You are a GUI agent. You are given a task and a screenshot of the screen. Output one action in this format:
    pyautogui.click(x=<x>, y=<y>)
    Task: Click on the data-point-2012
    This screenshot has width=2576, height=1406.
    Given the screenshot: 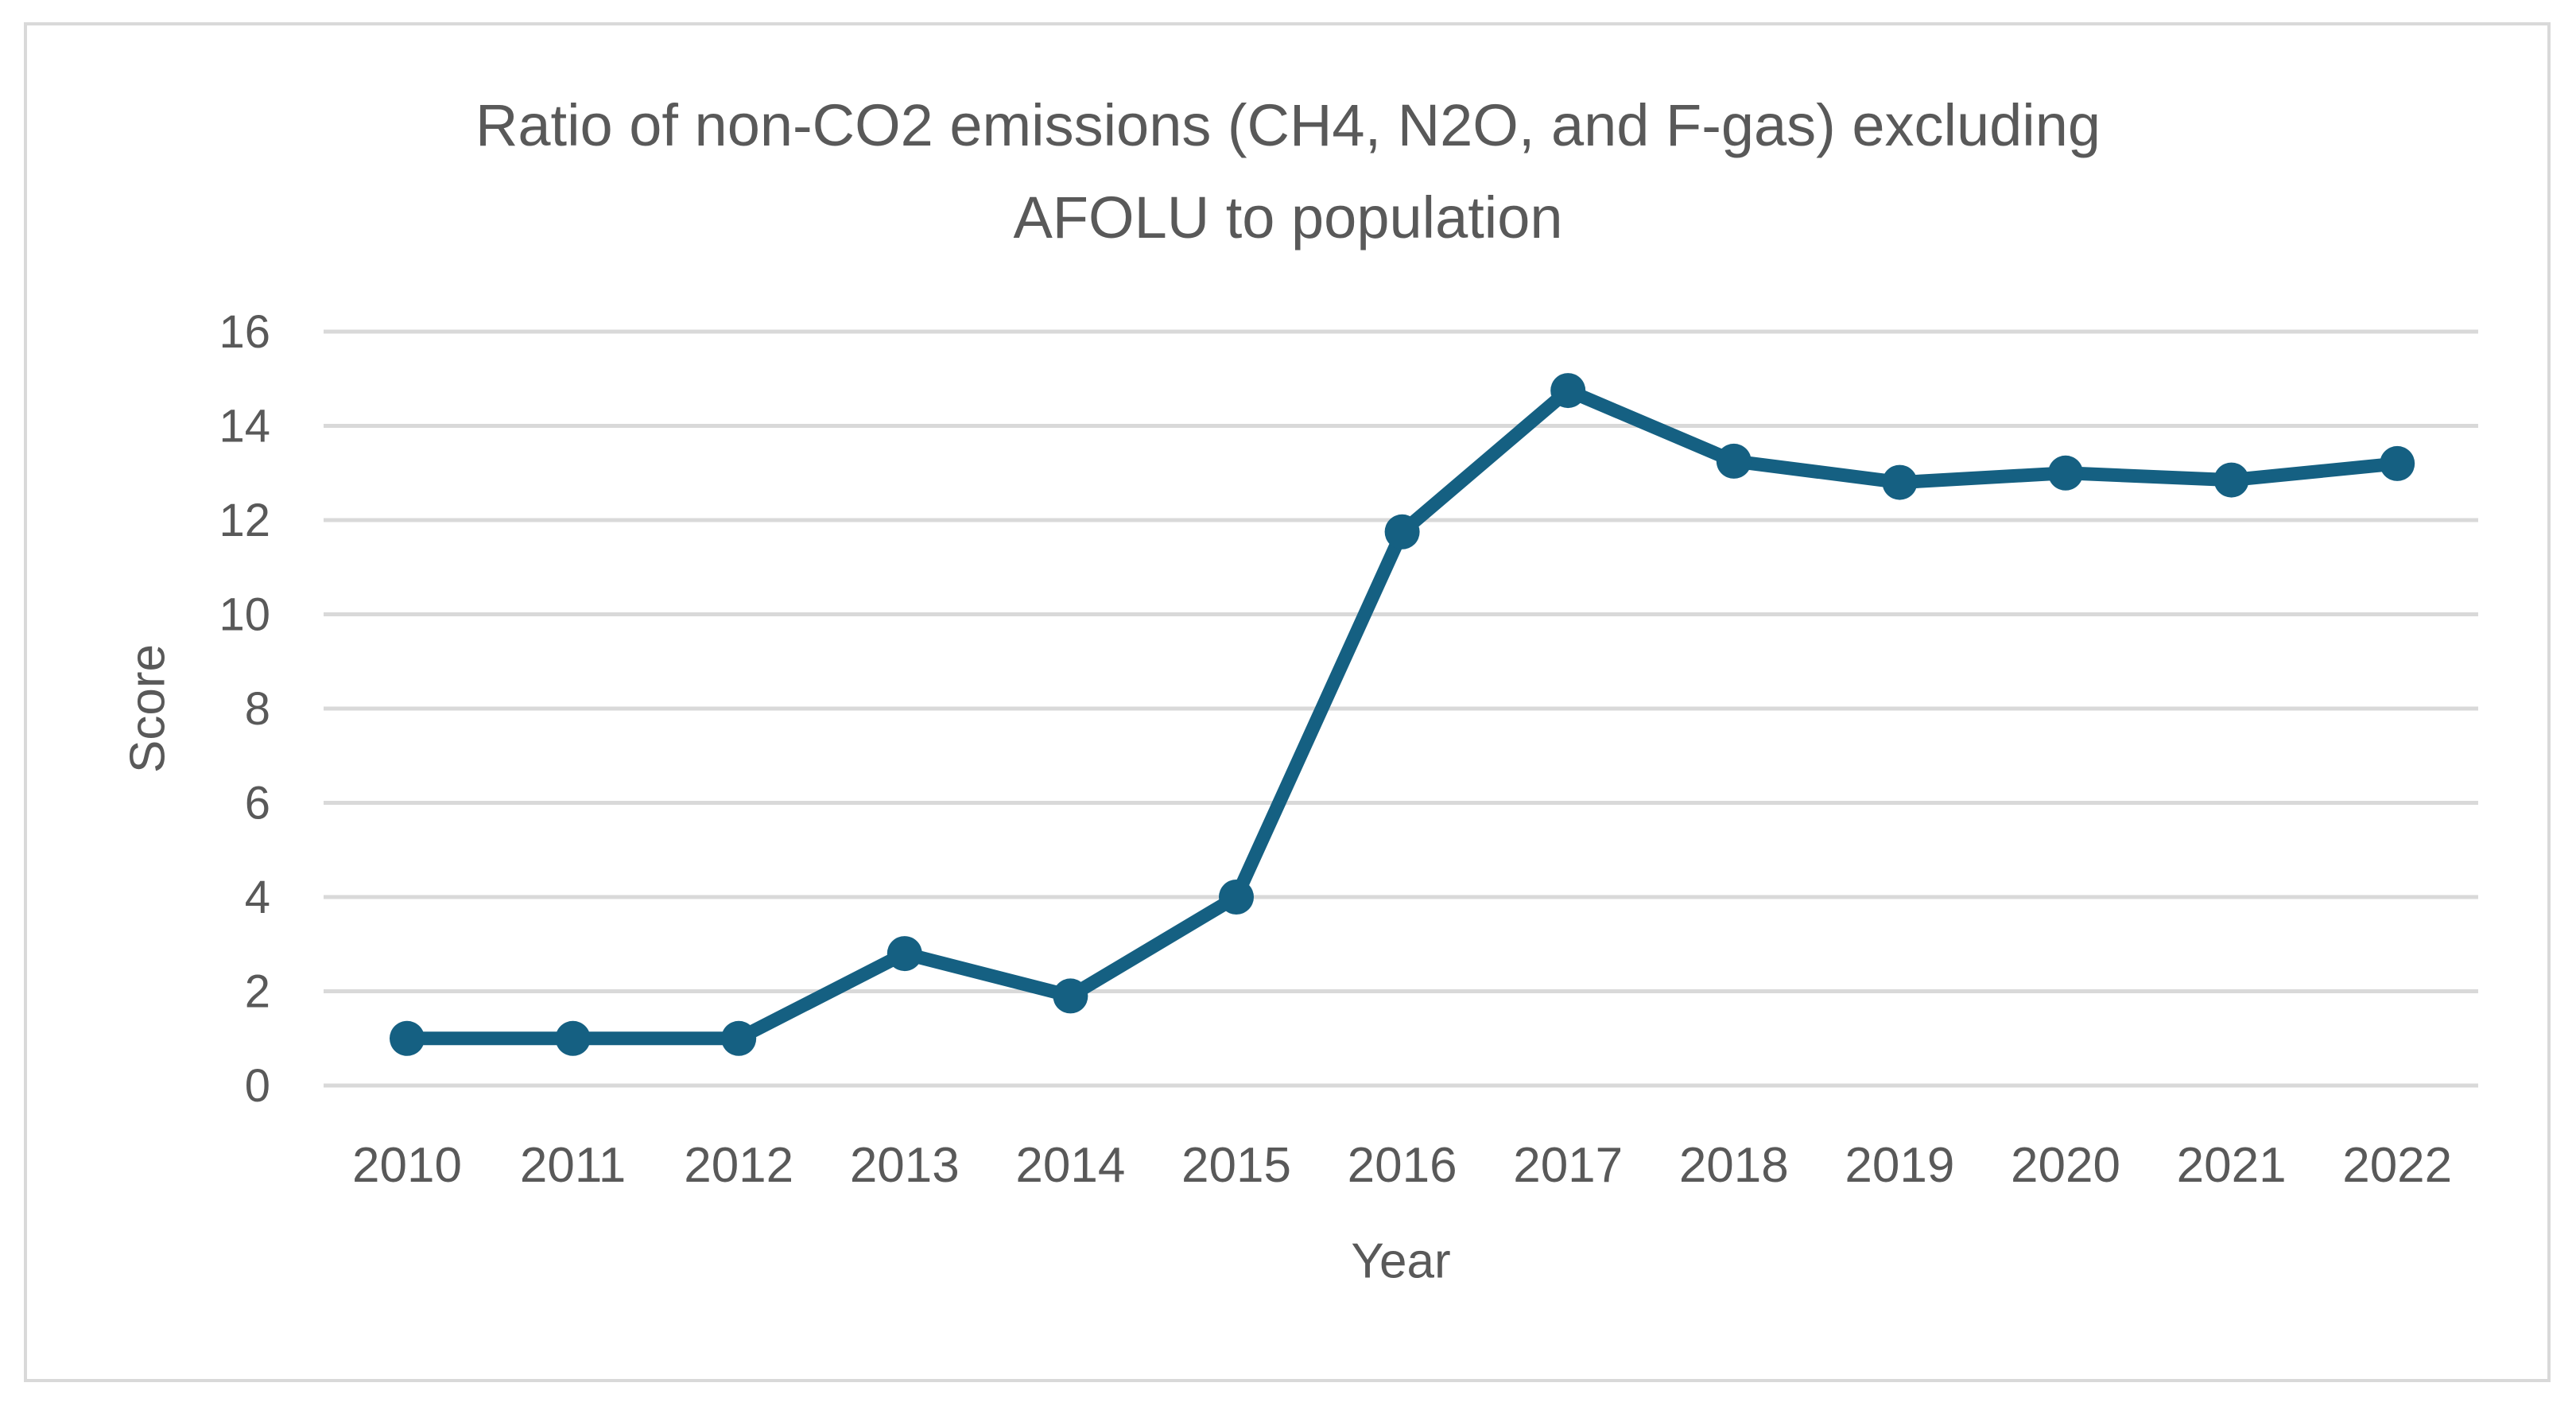 What is the action you would take?
    pyautogui.click(x=739, y=1038)
    